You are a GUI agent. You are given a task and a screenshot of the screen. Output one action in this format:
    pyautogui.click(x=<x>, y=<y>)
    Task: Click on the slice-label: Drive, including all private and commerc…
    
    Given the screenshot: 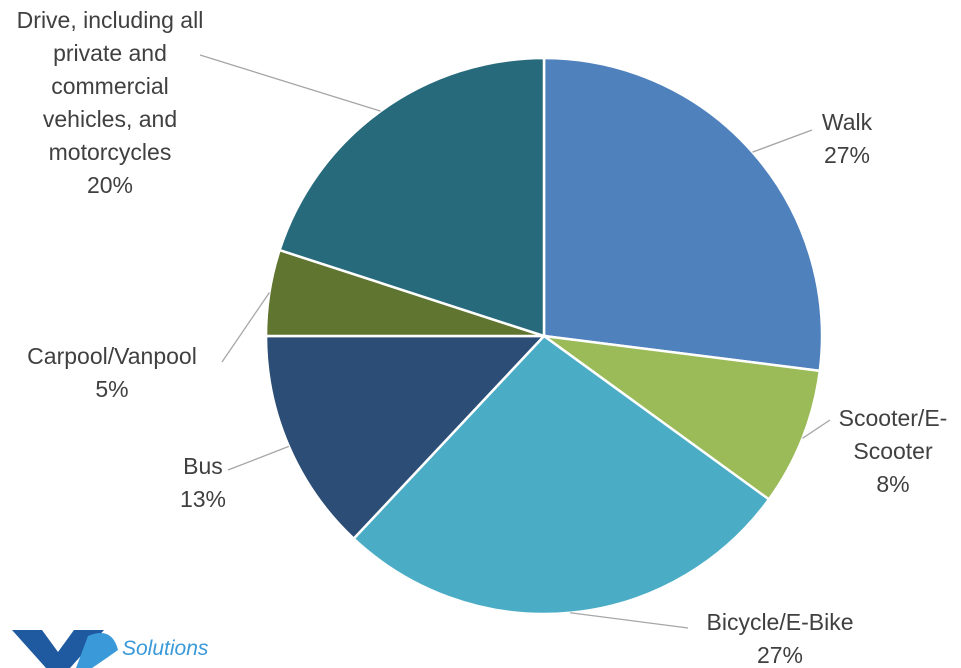 What is the action you would take?
    pyautogui.click(x=110, y=103)
    